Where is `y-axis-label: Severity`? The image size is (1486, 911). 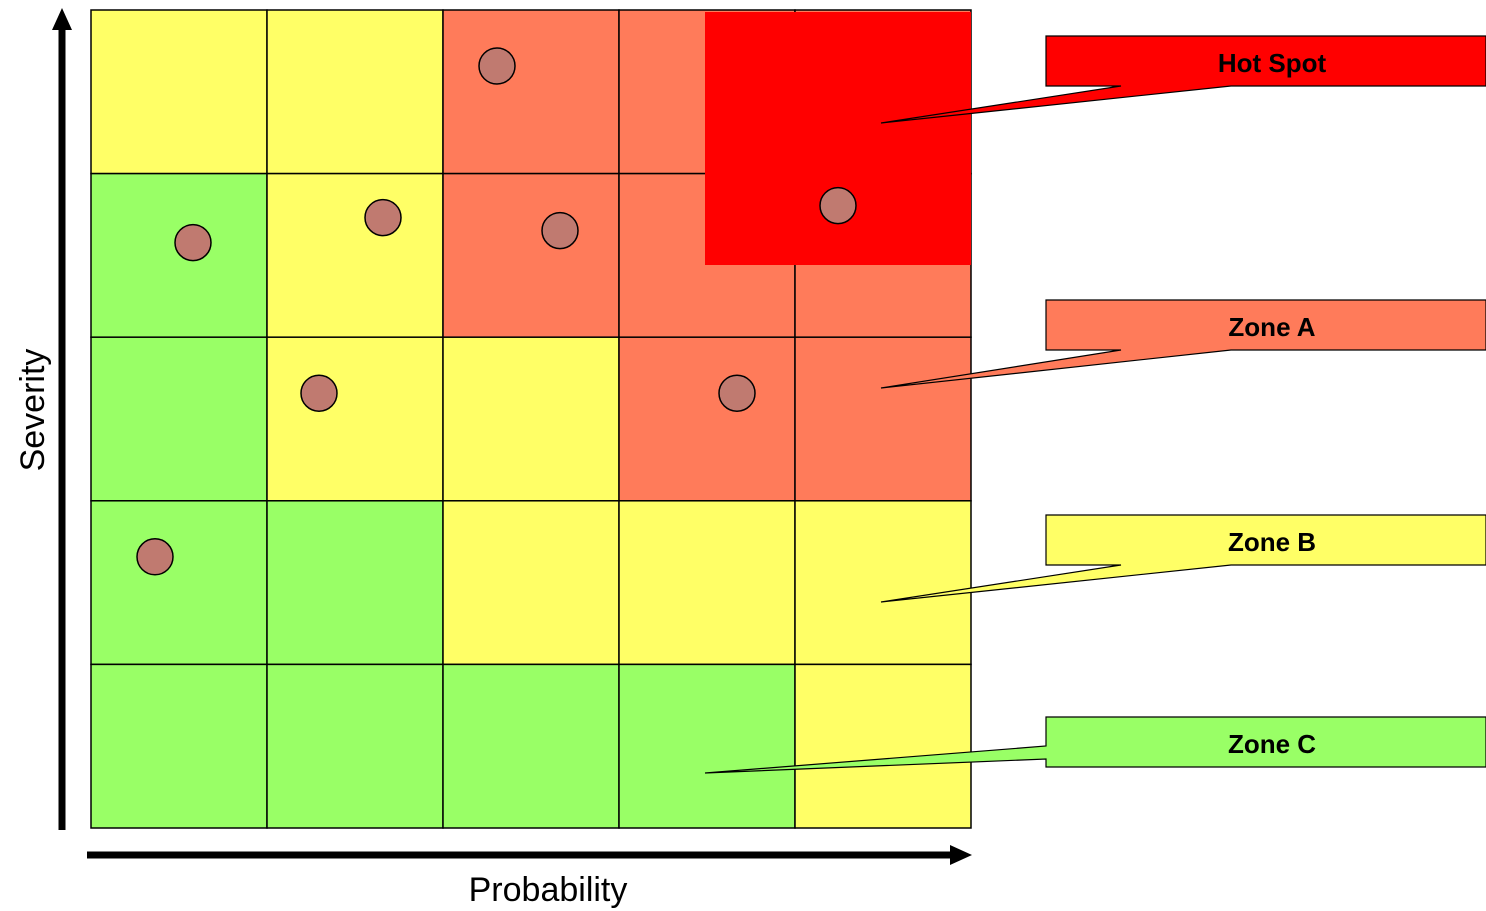 y-axis-label: Severity is located at coordinates (33, 410).